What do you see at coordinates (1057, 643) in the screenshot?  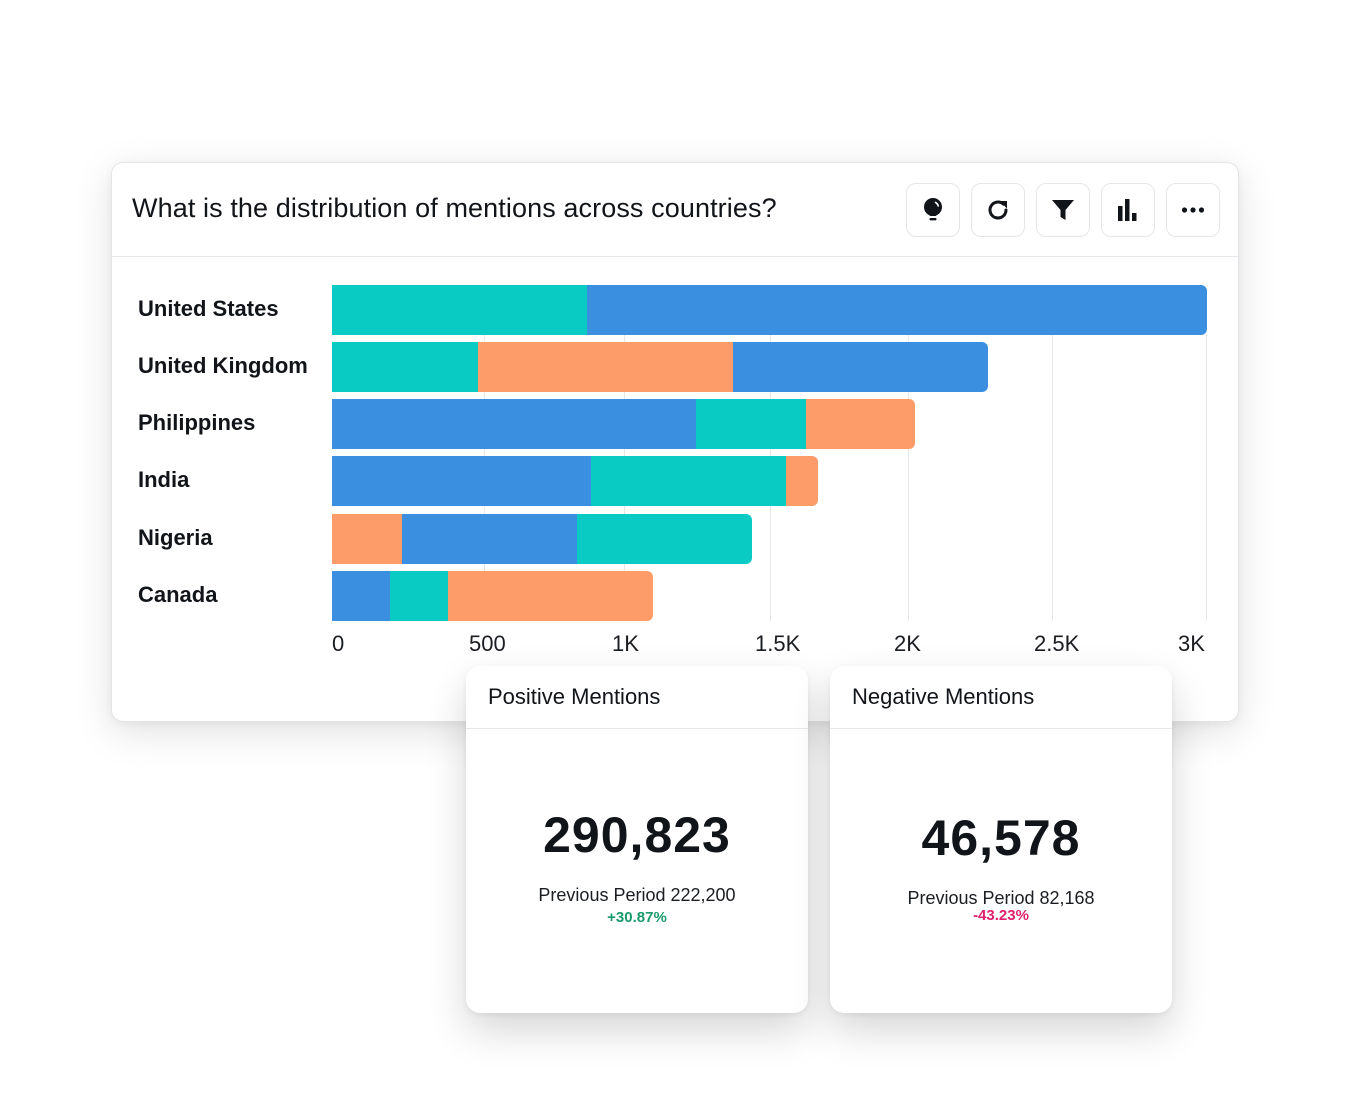 I see `x-tick-2-5k: 2.5K` at bounding box center [1057, 643].